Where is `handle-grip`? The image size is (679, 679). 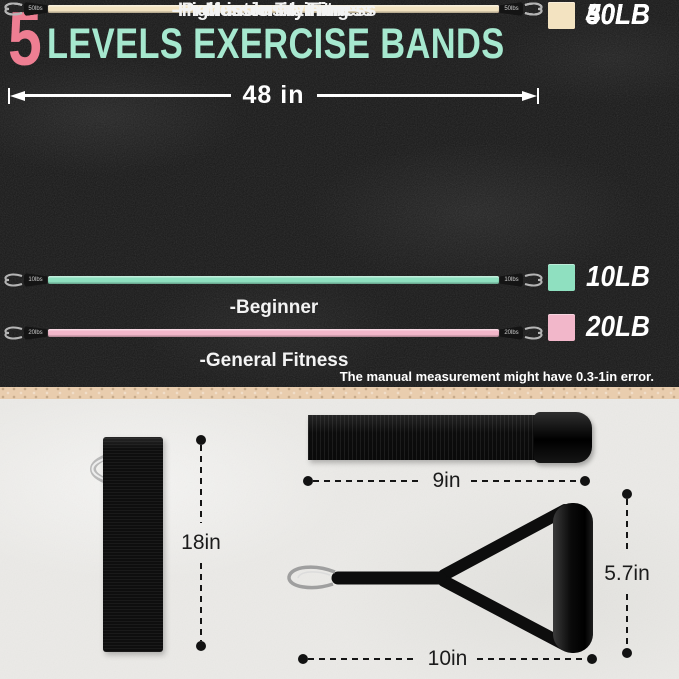 handle-grip is located at coordinates (573, 578).